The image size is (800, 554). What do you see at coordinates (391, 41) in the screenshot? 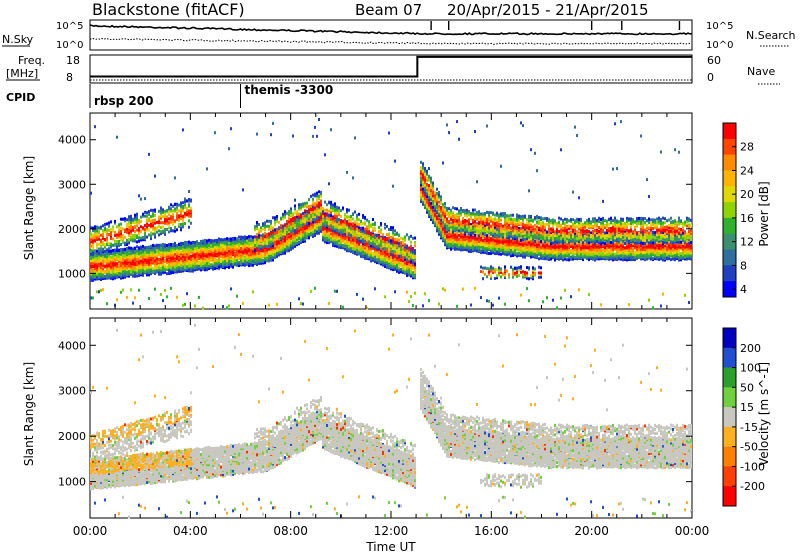
I see `nsearch-line` at bounding box center [391, 41].